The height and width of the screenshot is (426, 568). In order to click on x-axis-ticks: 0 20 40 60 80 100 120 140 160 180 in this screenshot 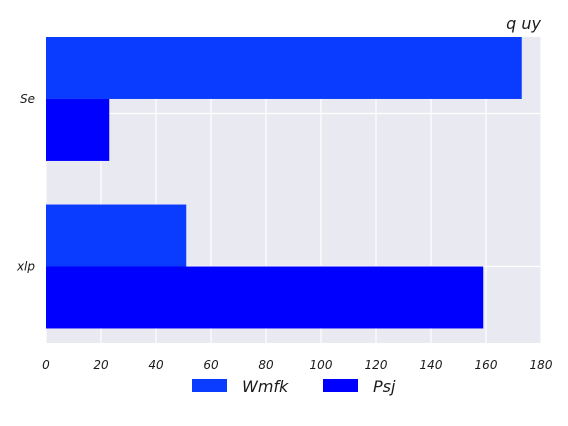, I will do `click(297, 365)`.